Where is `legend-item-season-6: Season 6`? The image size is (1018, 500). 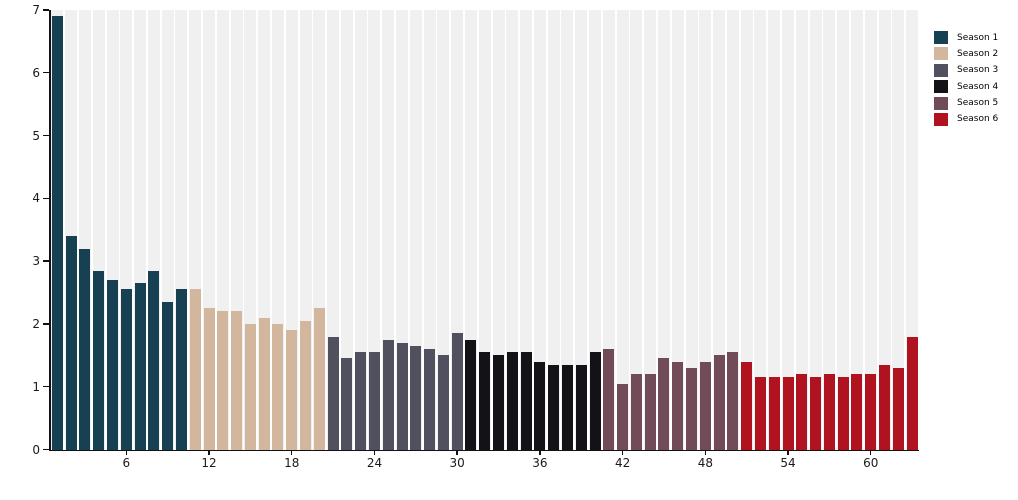
legend-item-season-6: Season 6 is located at coordinates (966, 119).